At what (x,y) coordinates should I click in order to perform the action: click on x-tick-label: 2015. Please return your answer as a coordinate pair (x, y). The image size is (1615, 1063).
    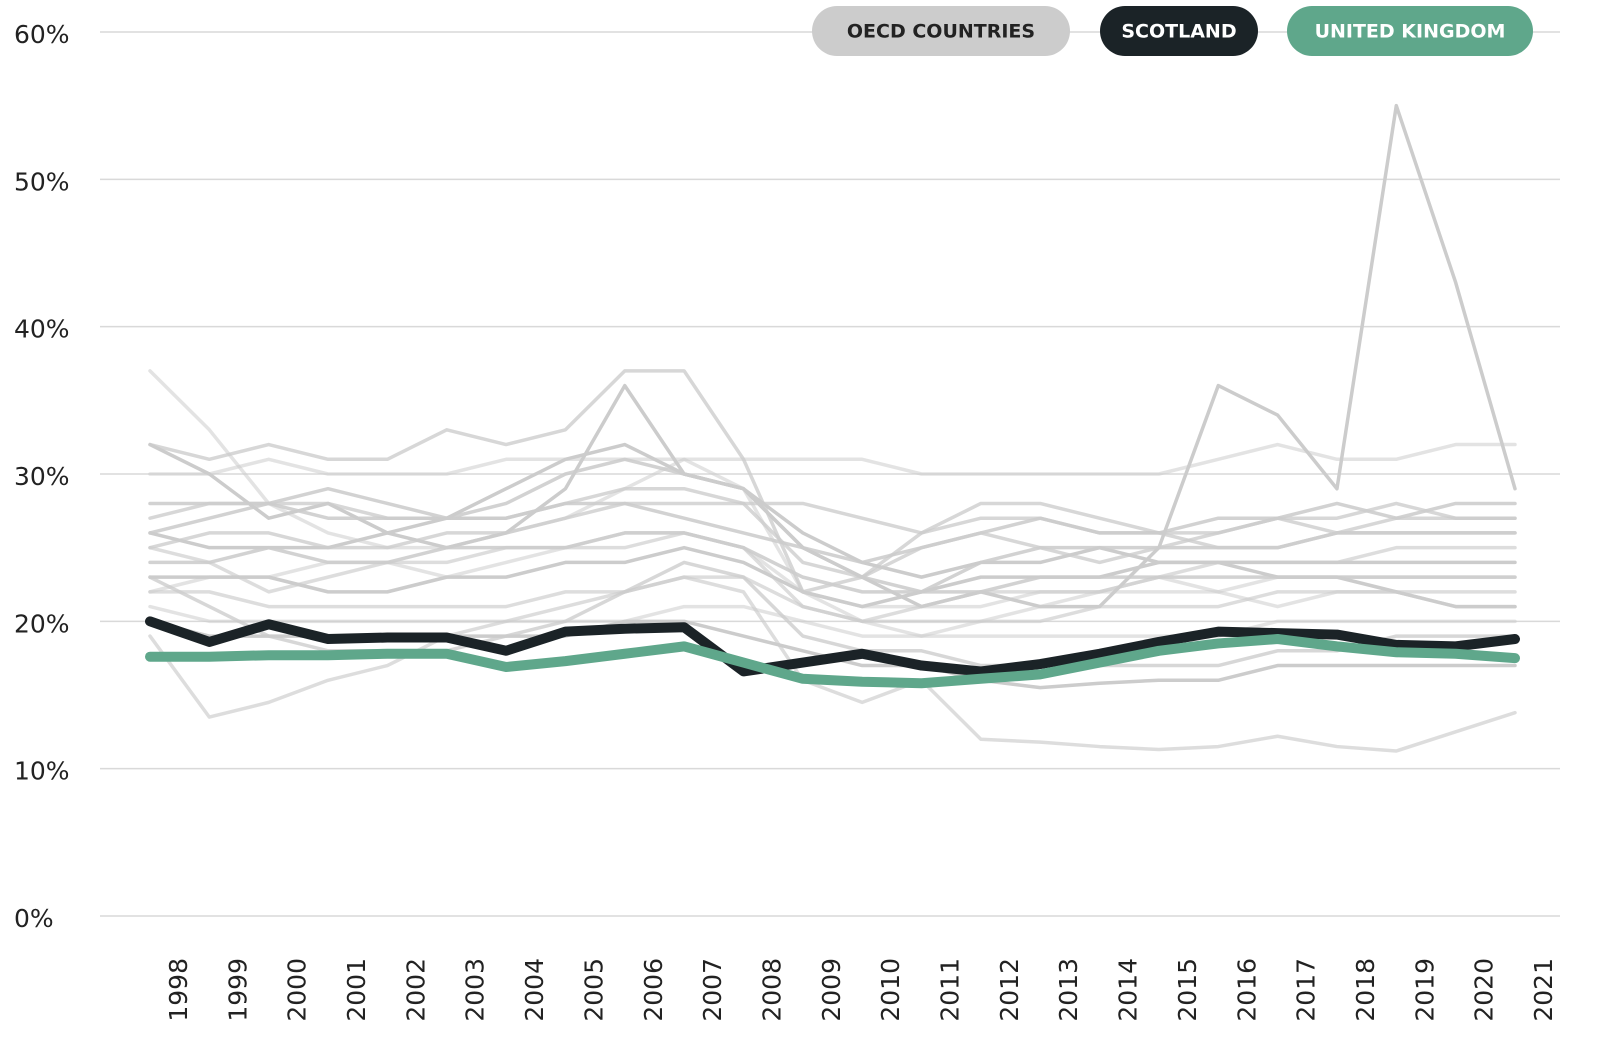
    Looking at the image, I should click on (1187, 990).